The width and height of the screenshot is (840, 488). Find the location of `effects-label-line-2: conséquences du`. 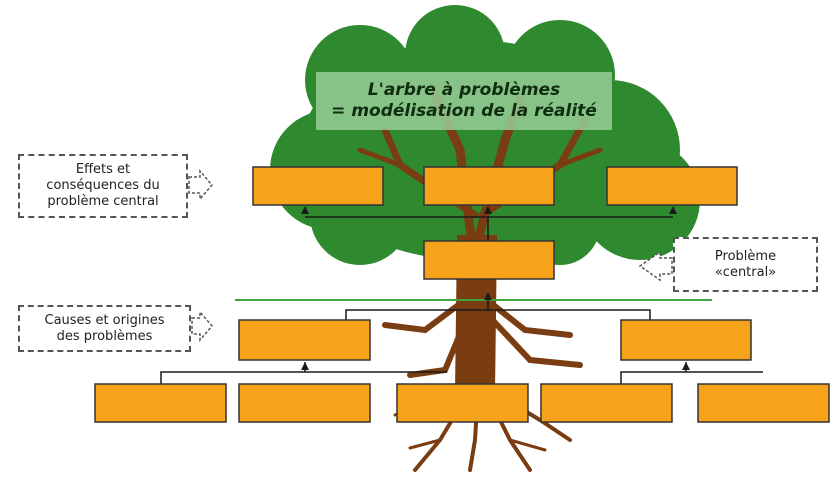

effects-label-line-2: conséquences du is located at coordinates (103, 185).